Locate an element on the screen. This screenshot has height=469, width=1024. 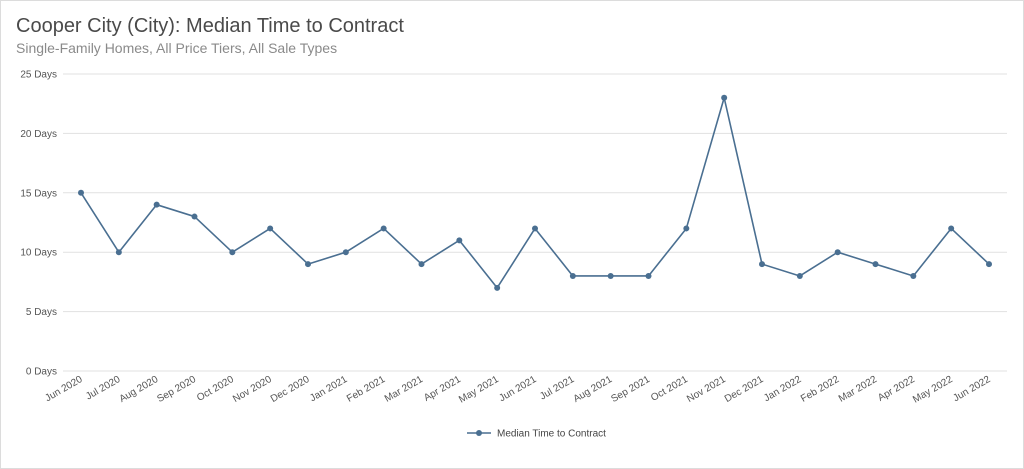
x-tick-label: Oct 2020 is located at coordinates (215, 389).